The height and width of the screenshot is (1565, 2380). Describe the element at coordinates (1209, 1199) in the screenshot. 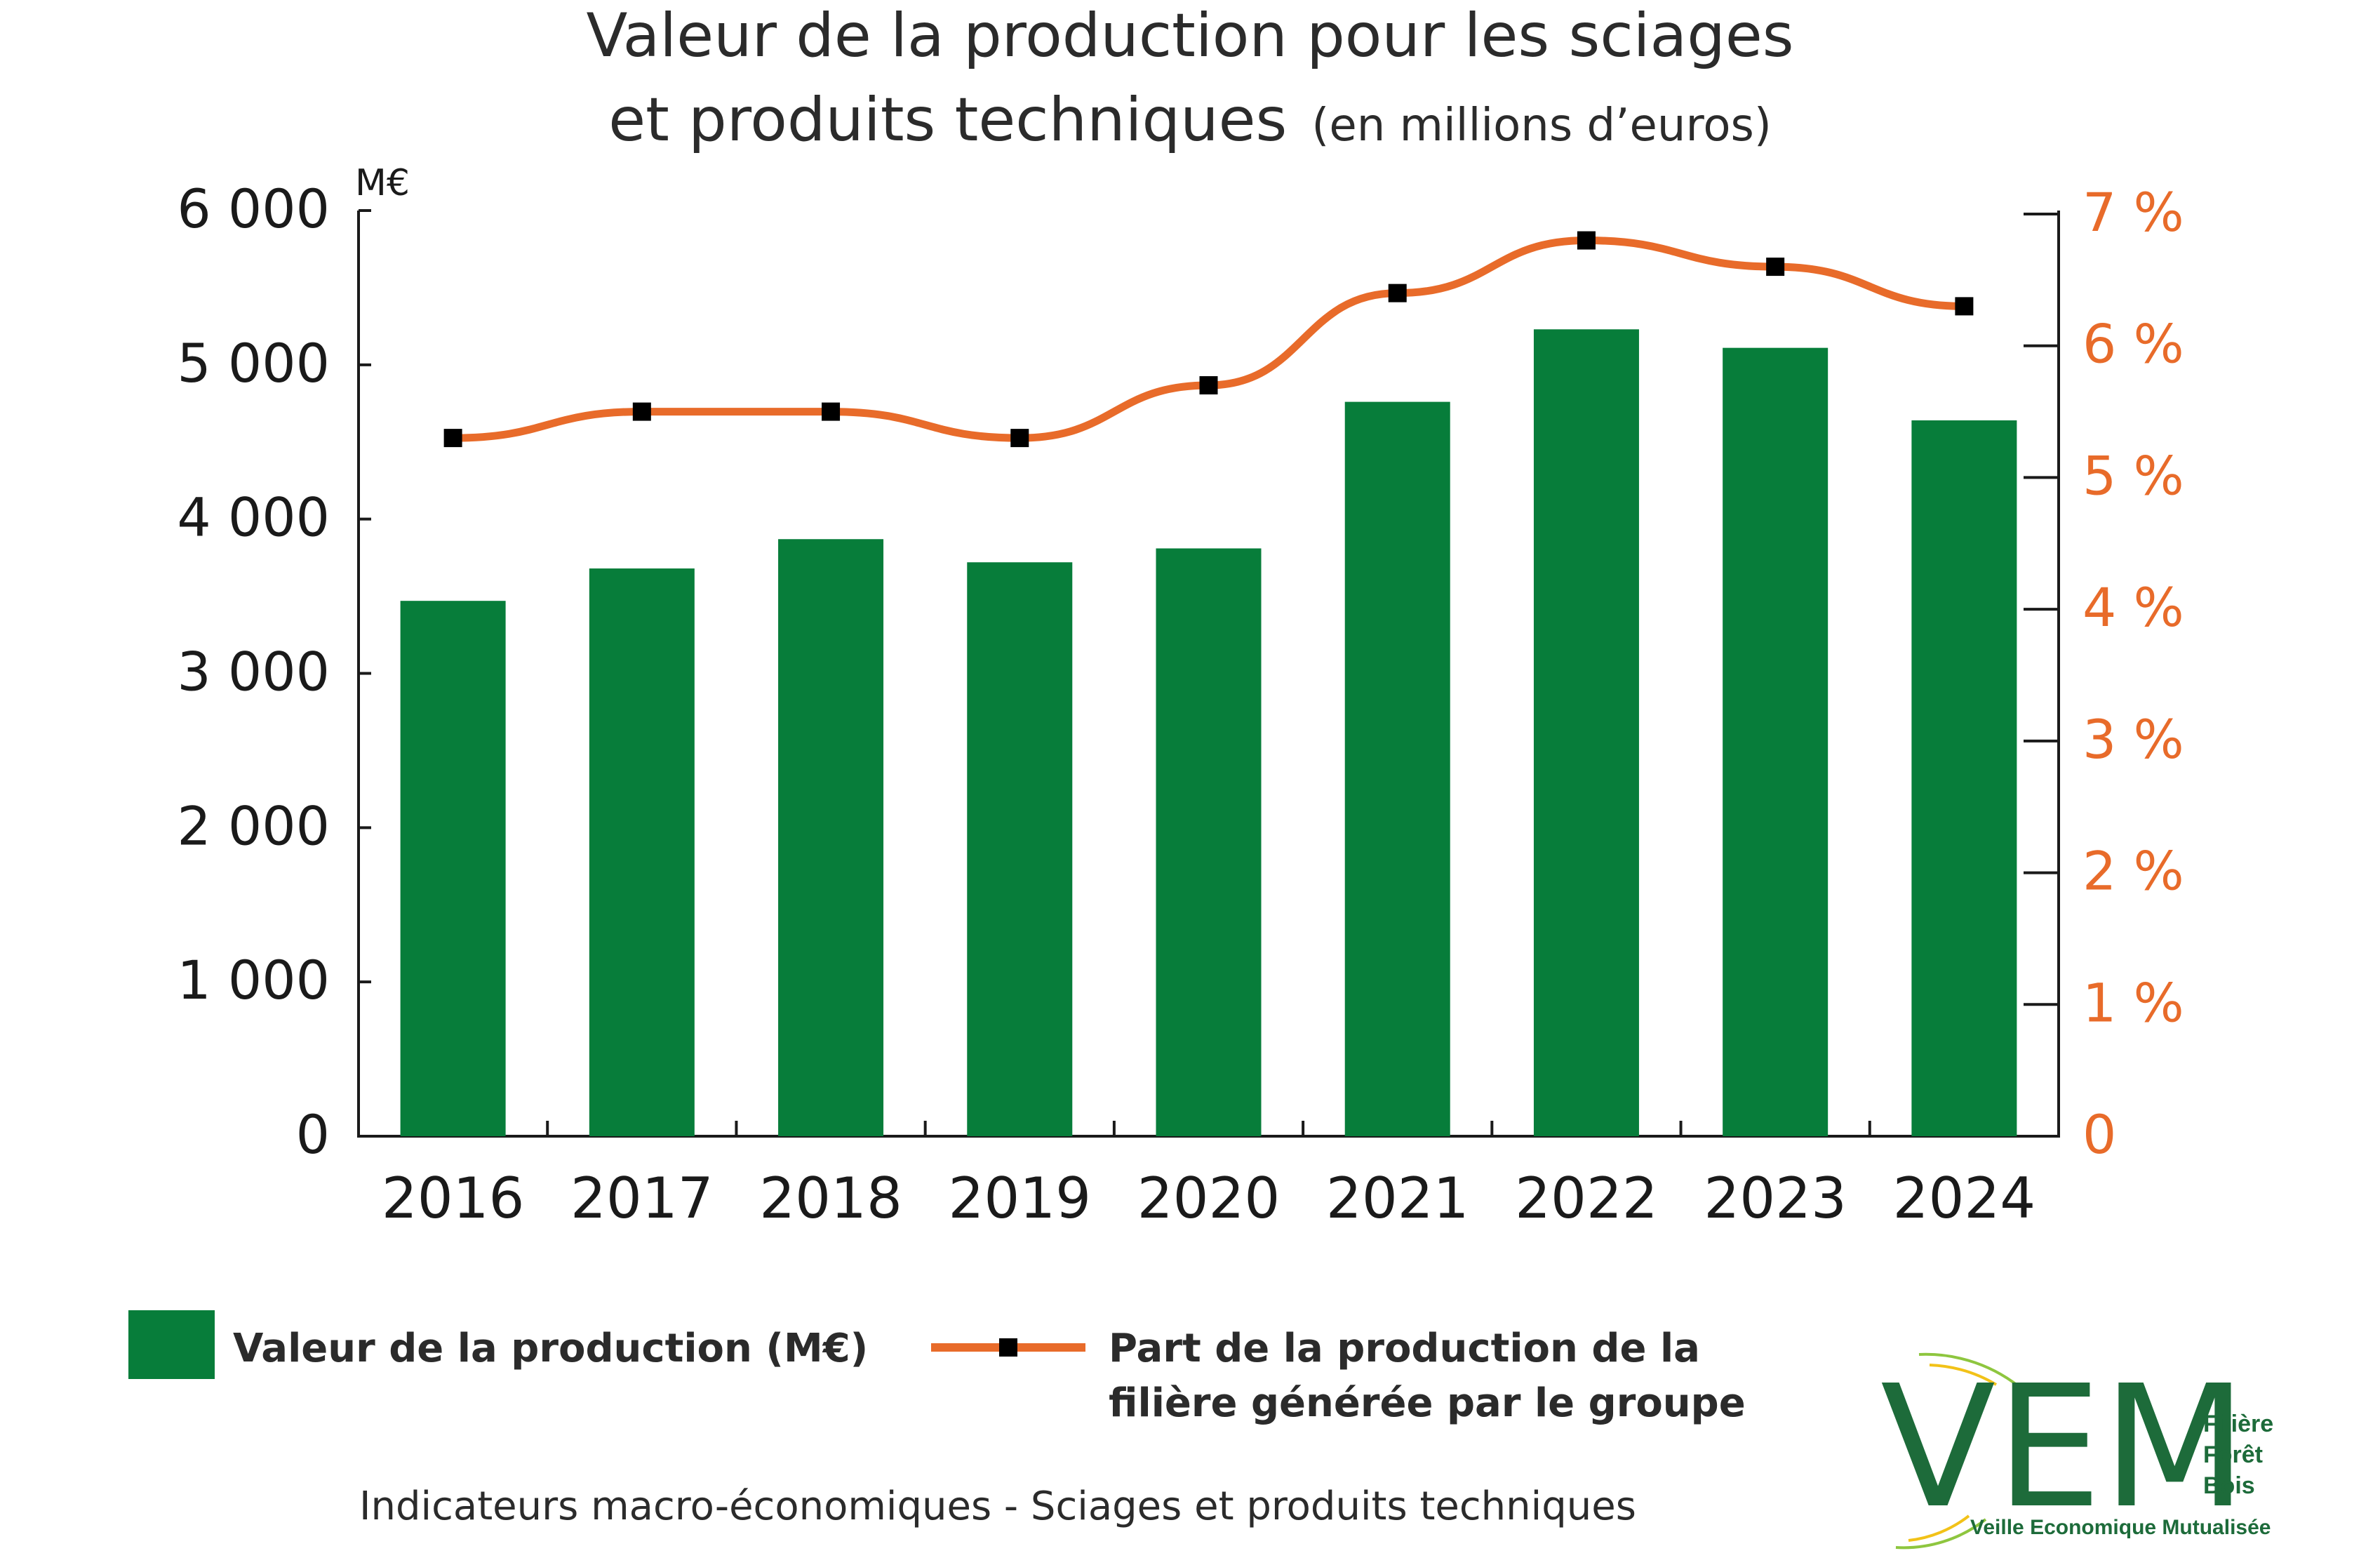

I see `x-tick-label: 2020` at that location.